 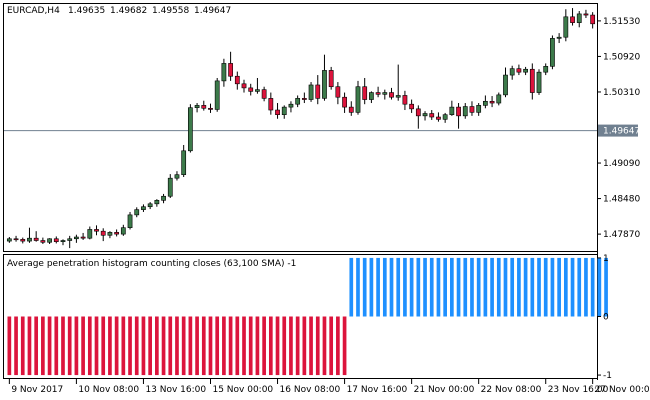 I want to click on time-tick-label: 17 Nov 16:00, so click(x=377, y=390).